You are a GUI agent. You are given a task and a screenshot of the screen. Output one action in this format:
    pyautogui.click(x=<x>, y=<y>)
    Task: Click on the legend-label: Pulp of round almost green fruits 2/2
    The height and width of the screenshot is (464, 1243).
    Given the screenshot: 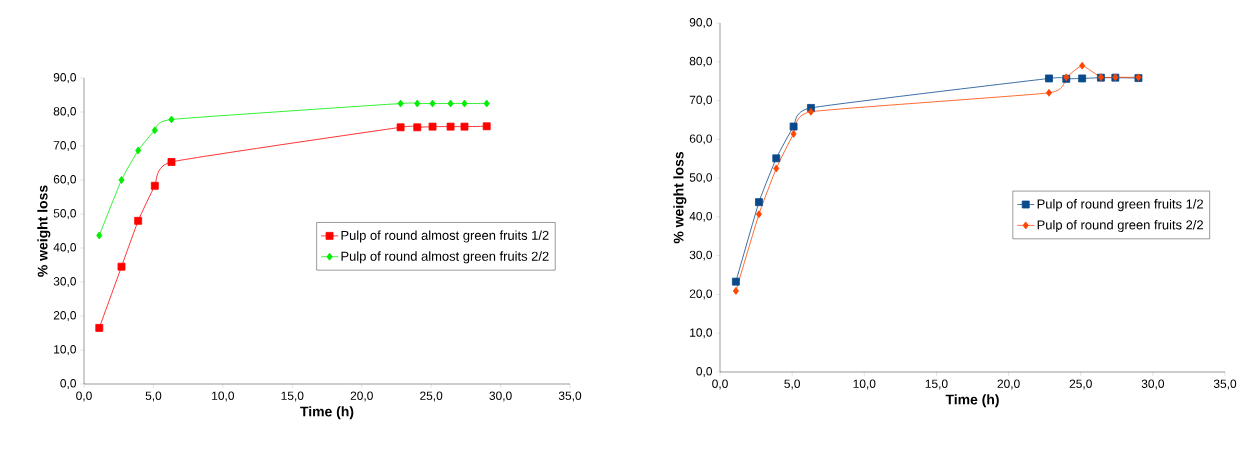 What is the action you would take?
    pyautogui.click(x=445, y=257)
    